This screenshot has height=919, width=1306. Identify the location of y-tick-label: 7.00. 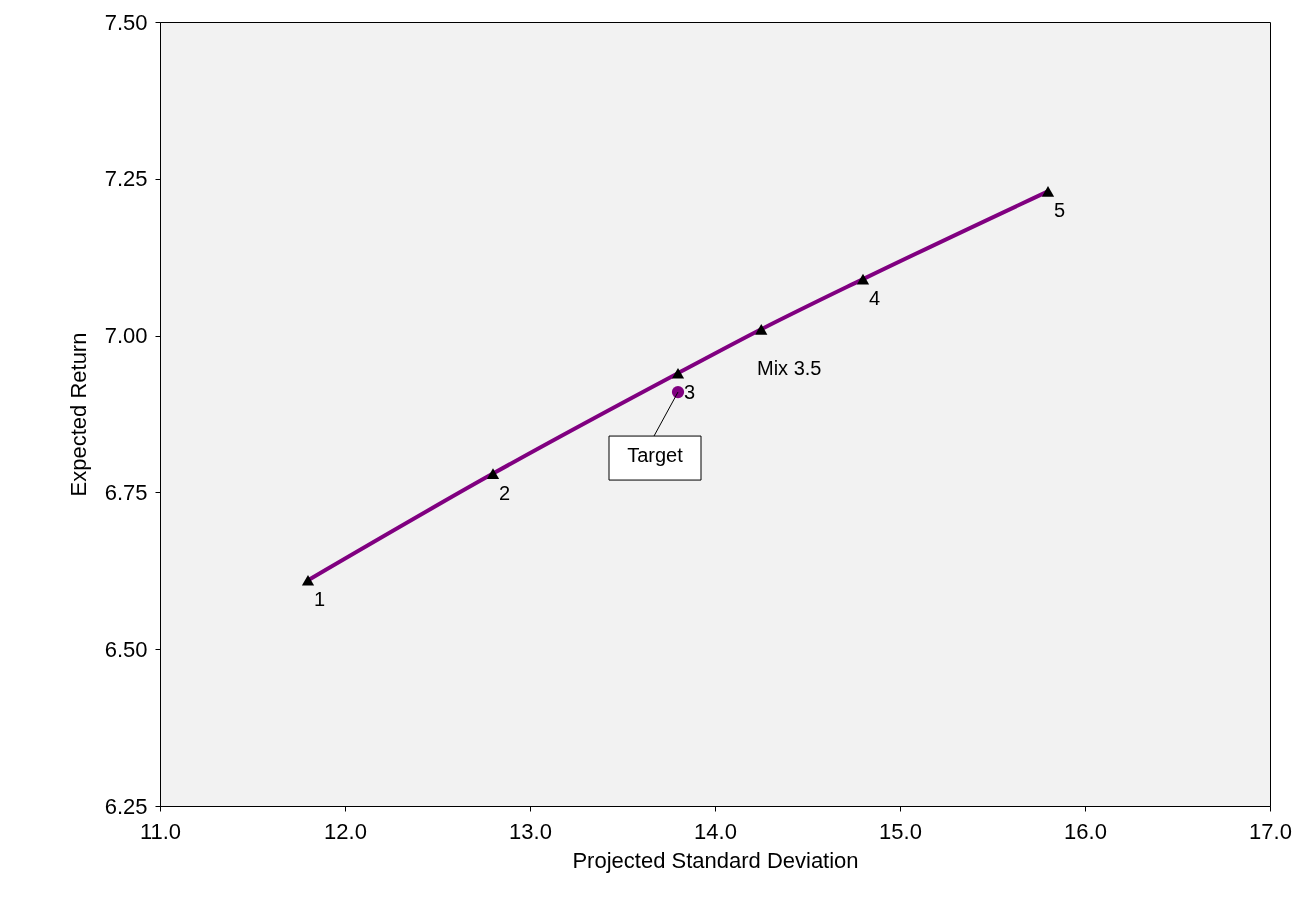
(126, 336).